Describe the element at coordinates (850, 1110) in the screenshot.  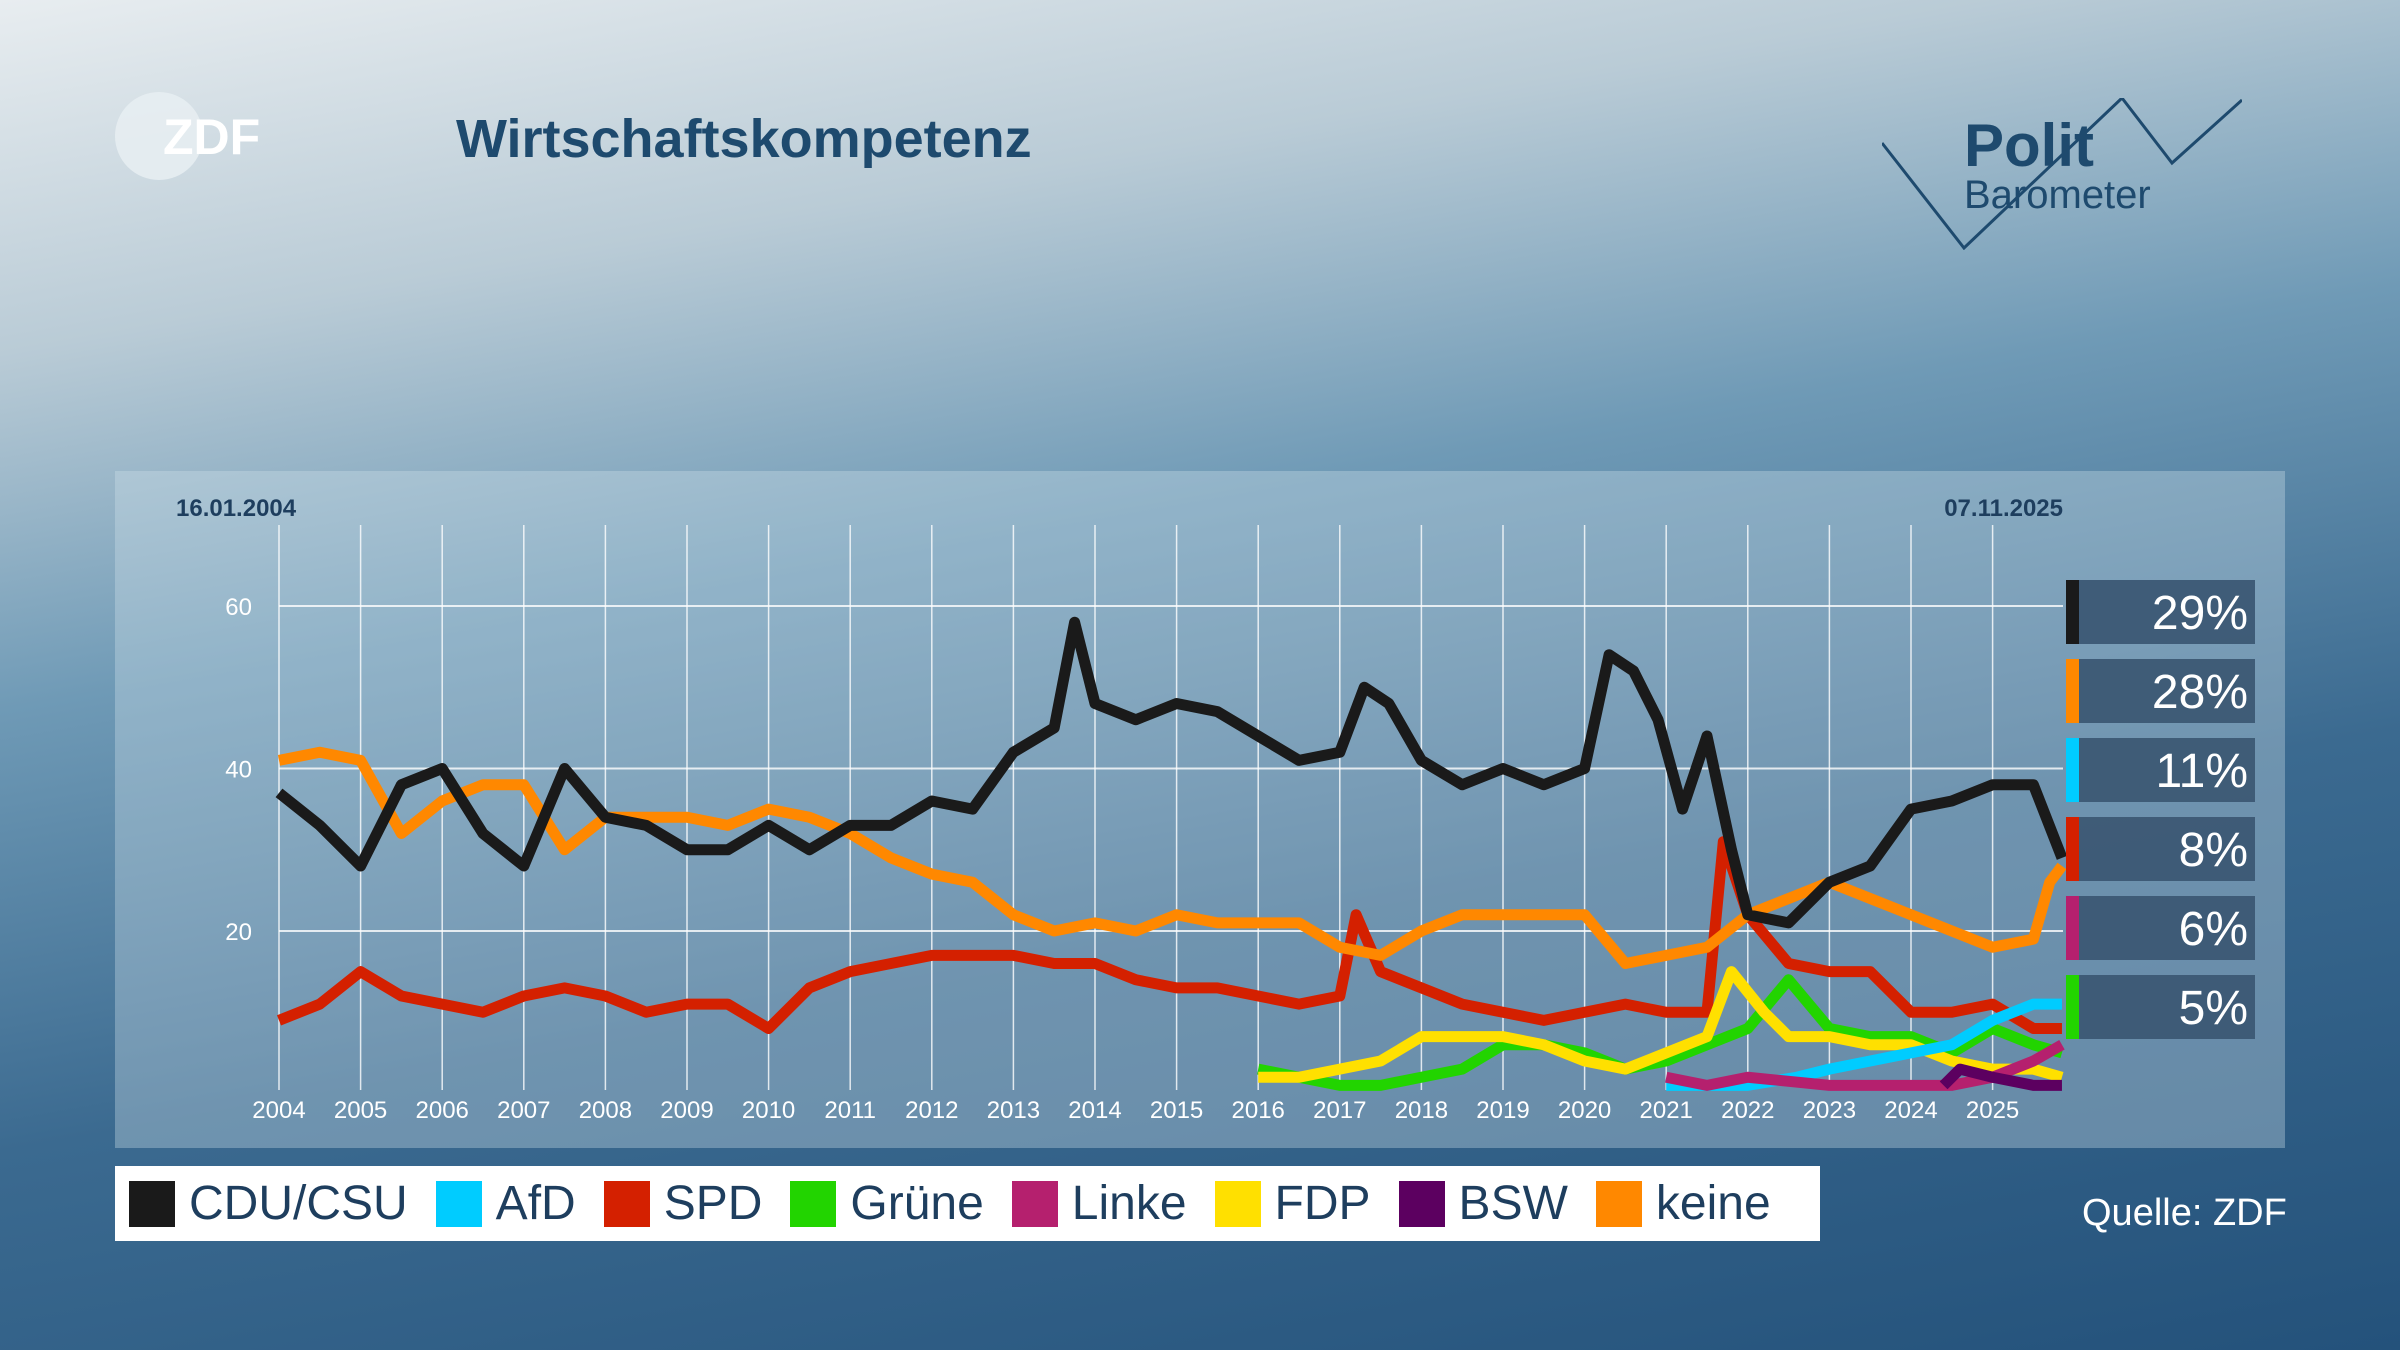
I see `x-tick-label: 2011` at that location.